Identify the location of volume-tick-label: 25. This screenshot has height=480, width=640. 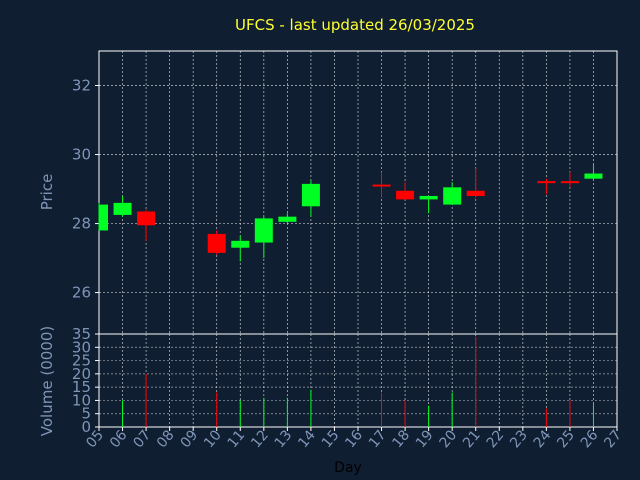
(81, 361).